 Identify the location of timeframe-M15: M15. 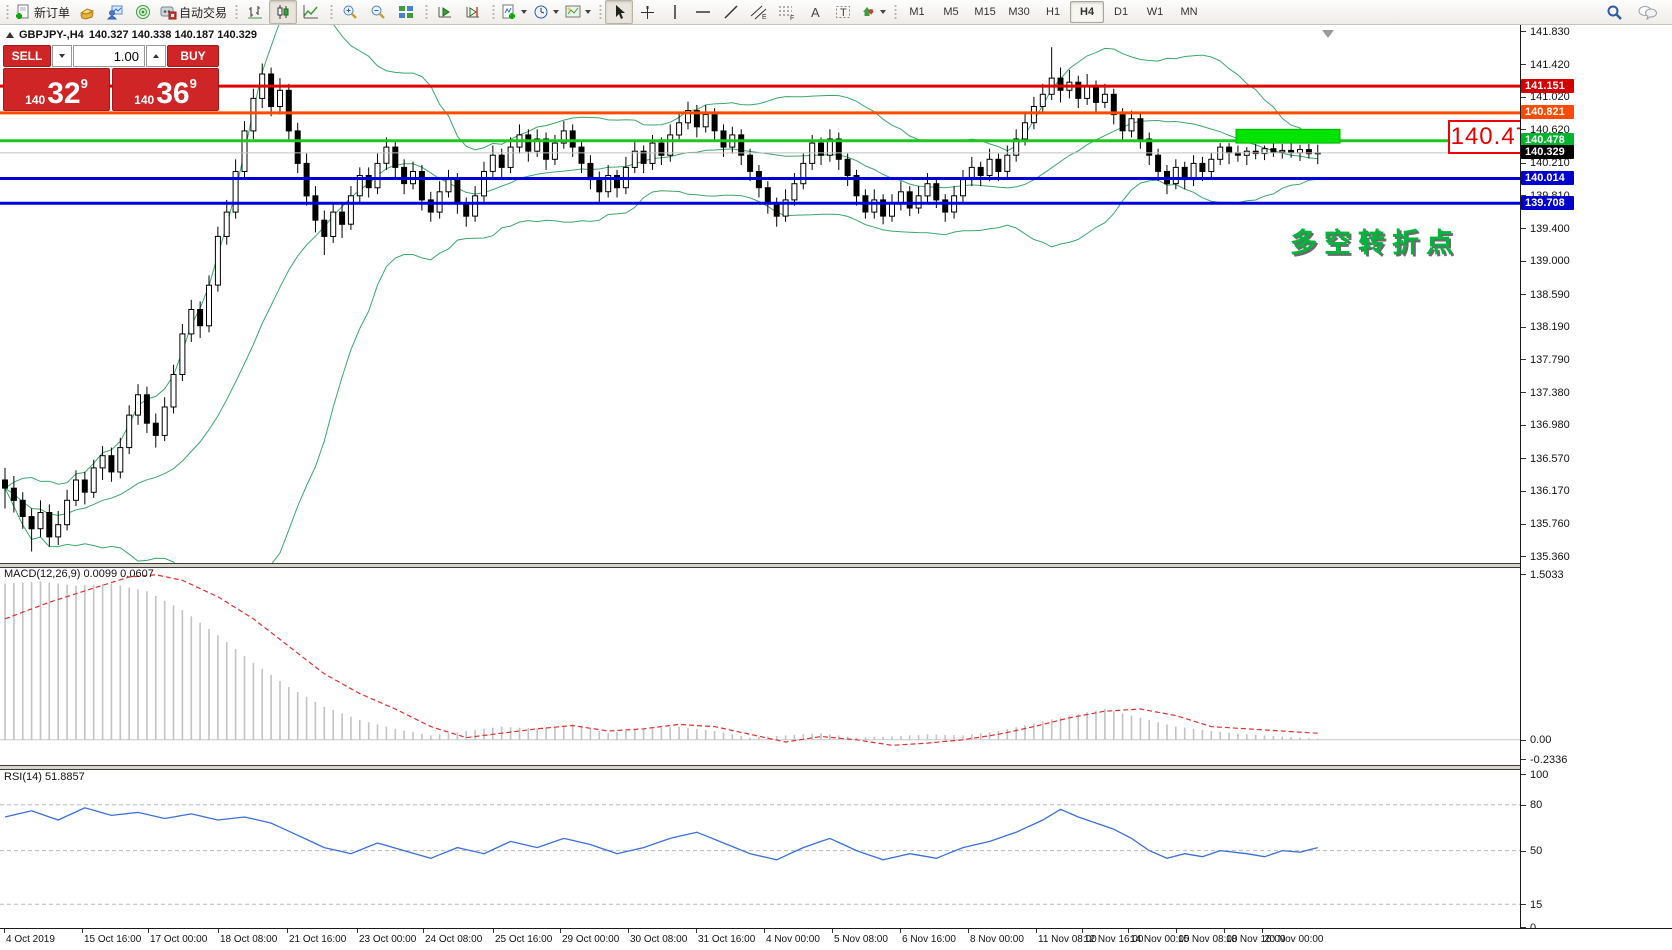
(985, 12).